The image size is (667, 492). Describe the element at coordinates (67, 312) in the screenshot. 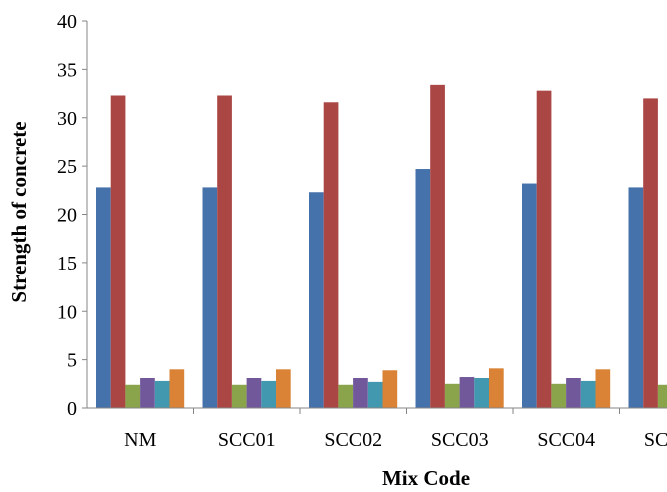

I see `y-tick-label: 10` at that location.